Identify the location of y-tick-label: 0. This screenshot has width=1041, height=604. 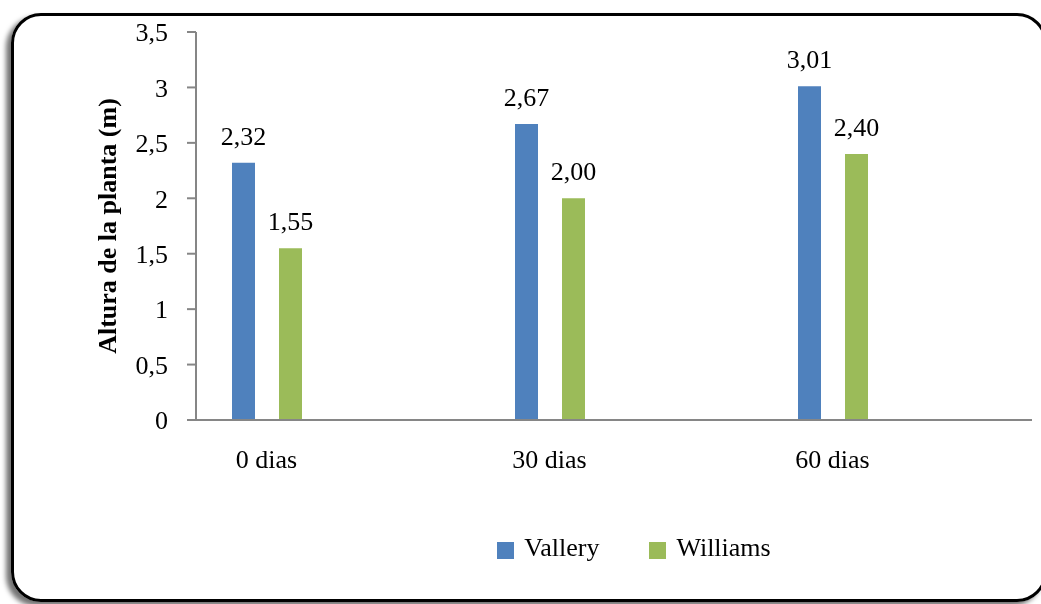
(161, 421).